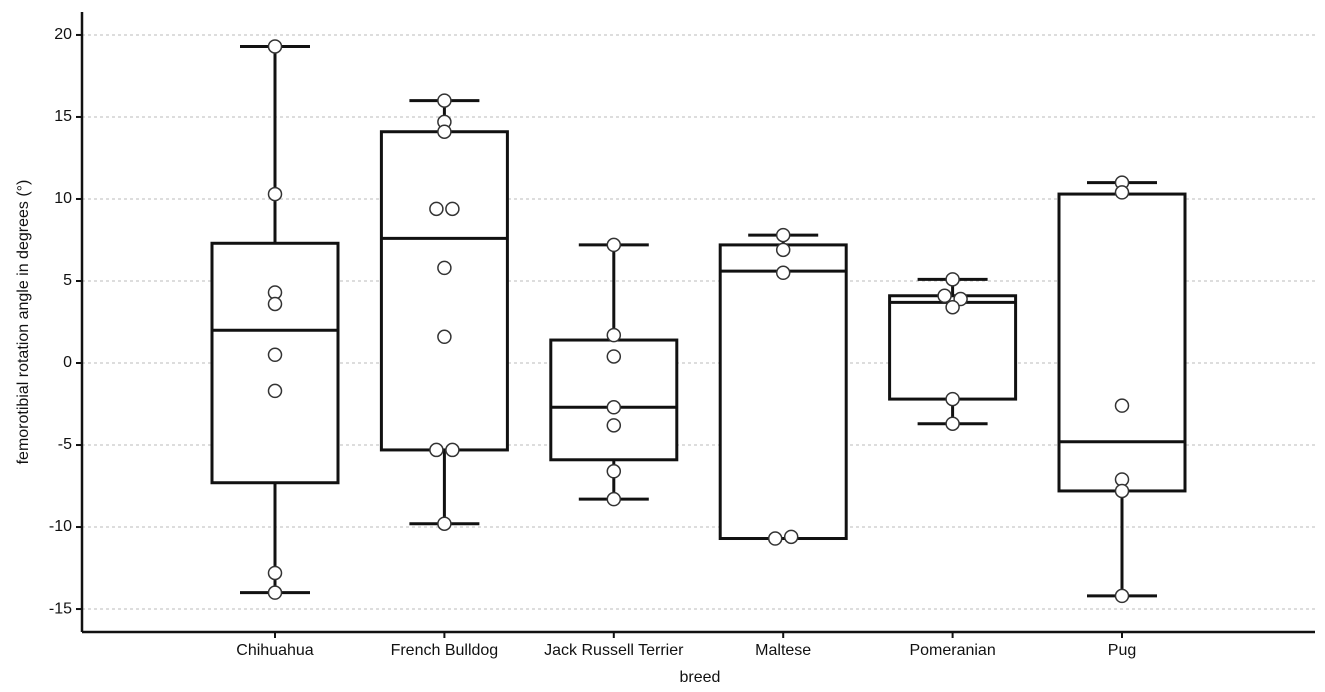 The height and width of the screenshot is (692, 1325). I want to click on y-tick-label: 5, so click(67, 280).